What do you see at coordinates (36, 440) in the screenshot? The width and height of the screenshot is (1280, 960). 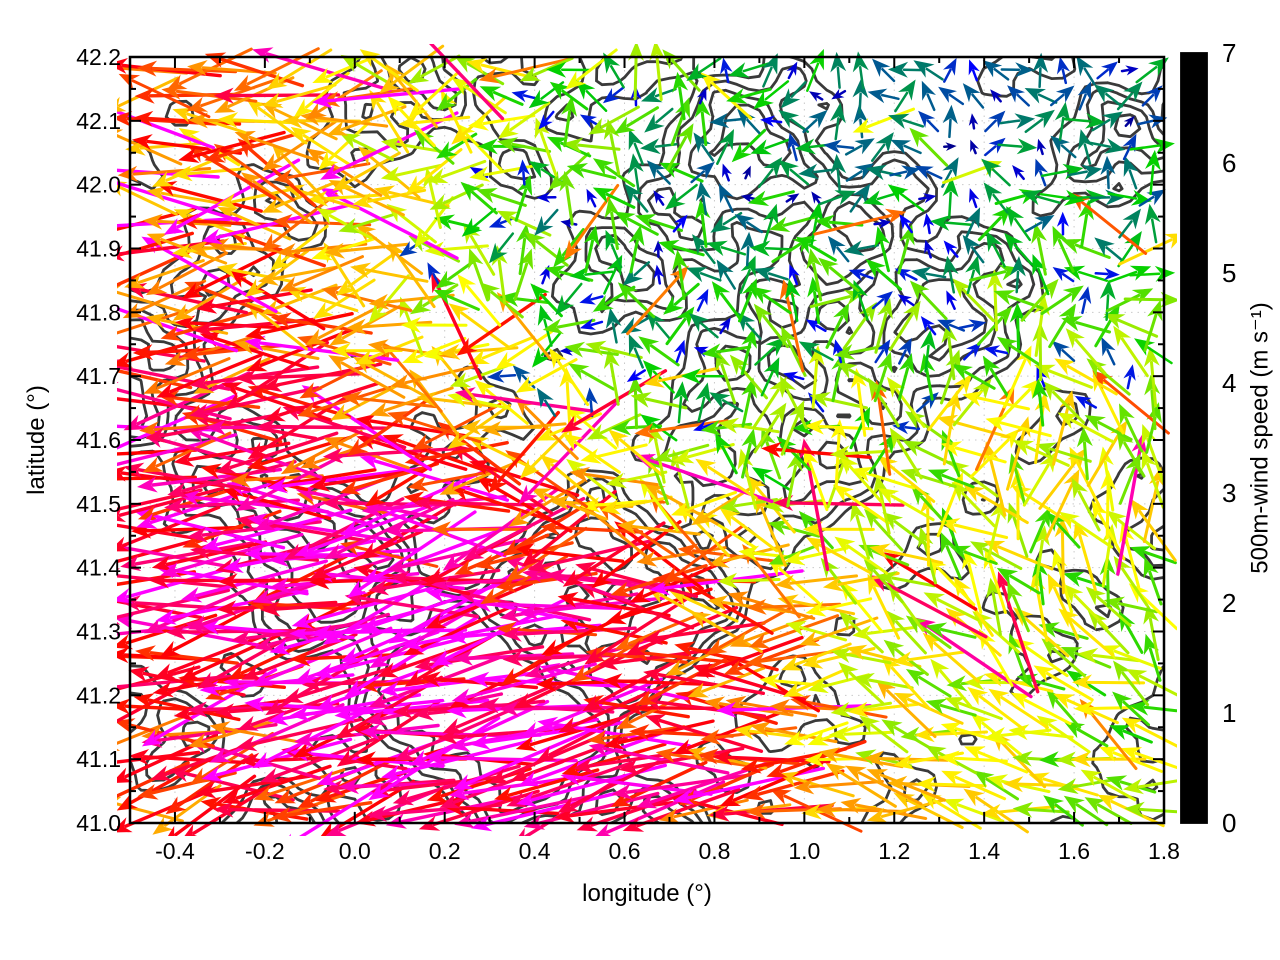 I see `y-axis-title: latitude (°)` at bounding box center [36, 440].